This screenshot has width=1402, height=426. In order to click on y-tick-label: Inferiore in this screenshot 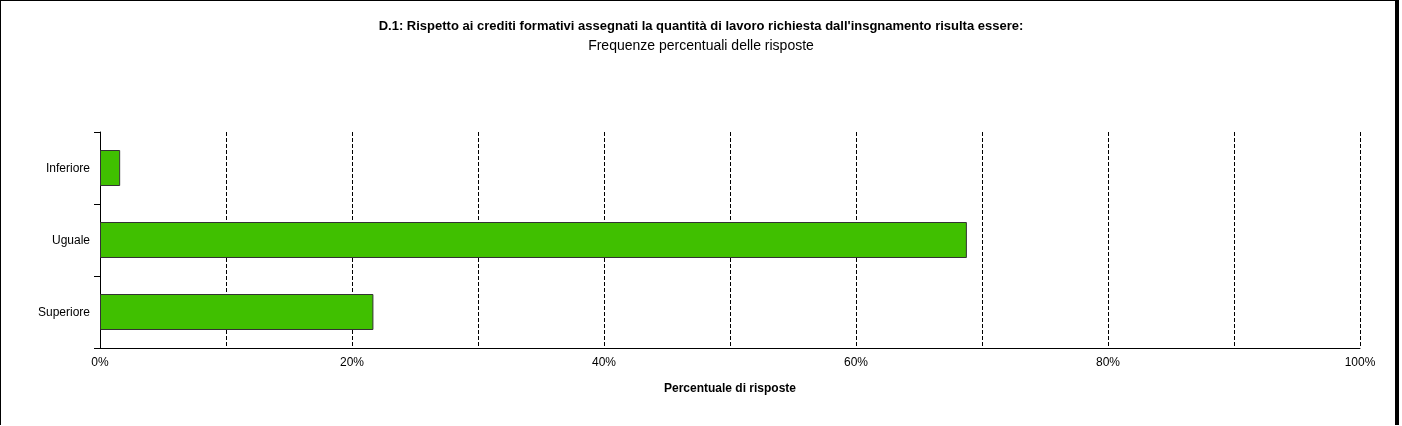, I will do `click(68, 168)`.